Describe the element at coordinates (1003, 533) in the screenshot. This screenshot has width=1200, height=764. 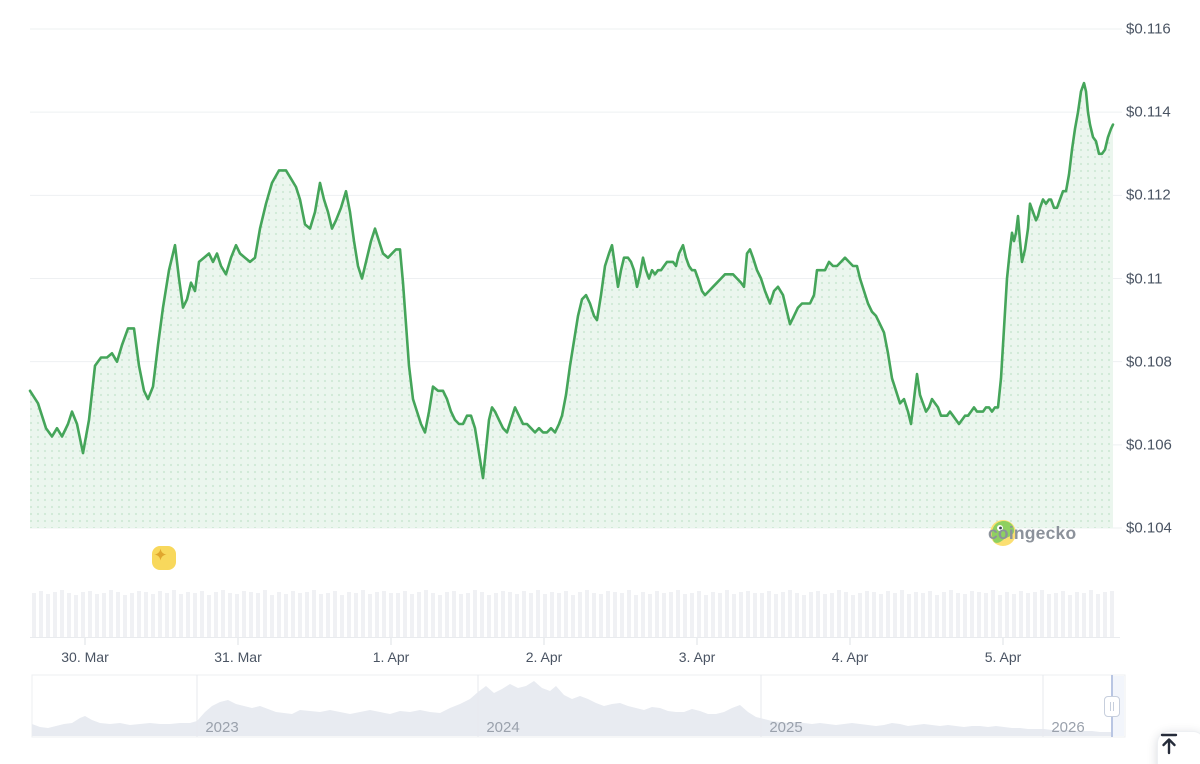
I see `coingecko-gecko-icon` at that location.